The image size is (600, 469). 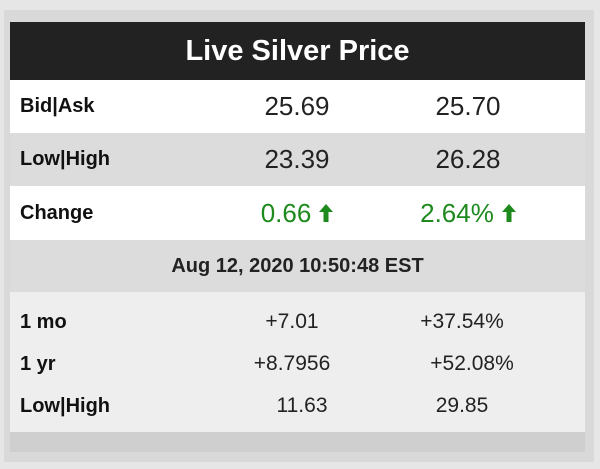 I want to click on row-value: 25.69, so click(x=297, y=106).